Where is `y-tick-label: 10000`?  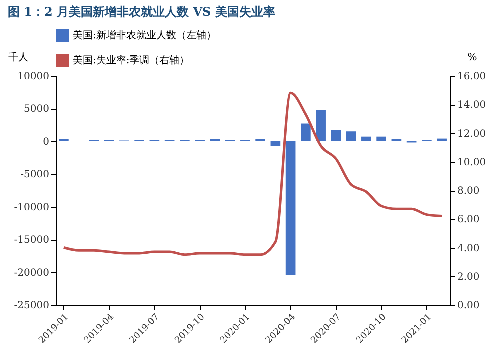 y-tick-label: 10000 is located at coordinates (34, 77).